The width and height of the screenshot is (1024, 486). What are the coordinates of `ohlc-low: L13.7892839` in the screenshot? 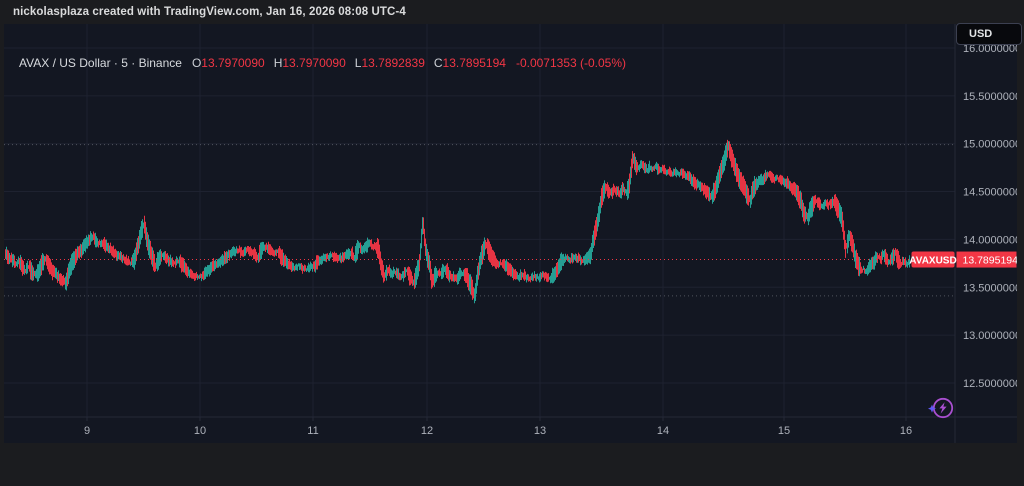 It's located at (389, 63).